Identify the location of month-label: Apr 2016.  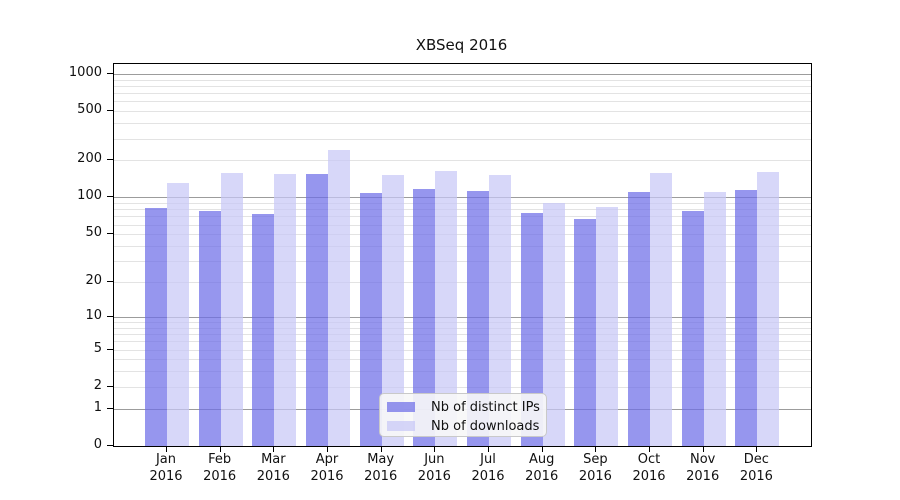
(327, 468).